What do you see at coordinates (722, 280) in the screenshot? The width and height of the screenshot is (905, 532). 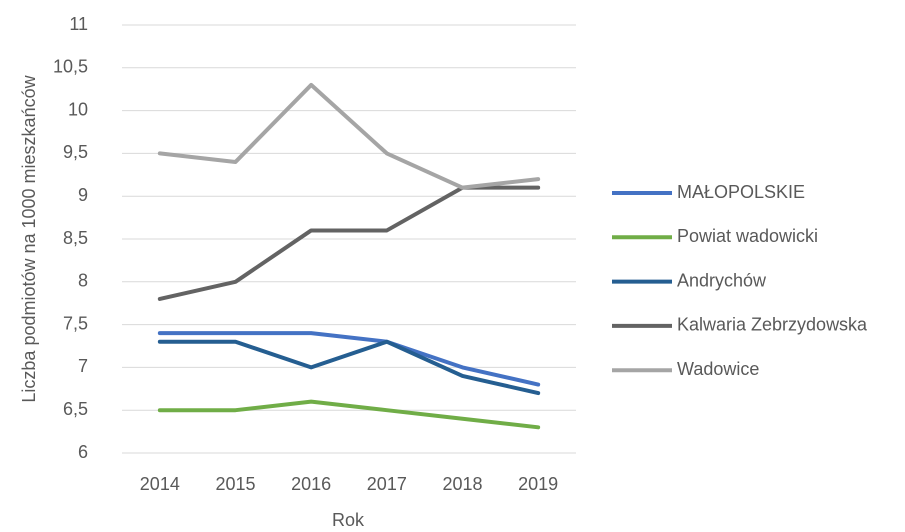 I see `legend-label: Andrychów` at bounding box center [722, 280].